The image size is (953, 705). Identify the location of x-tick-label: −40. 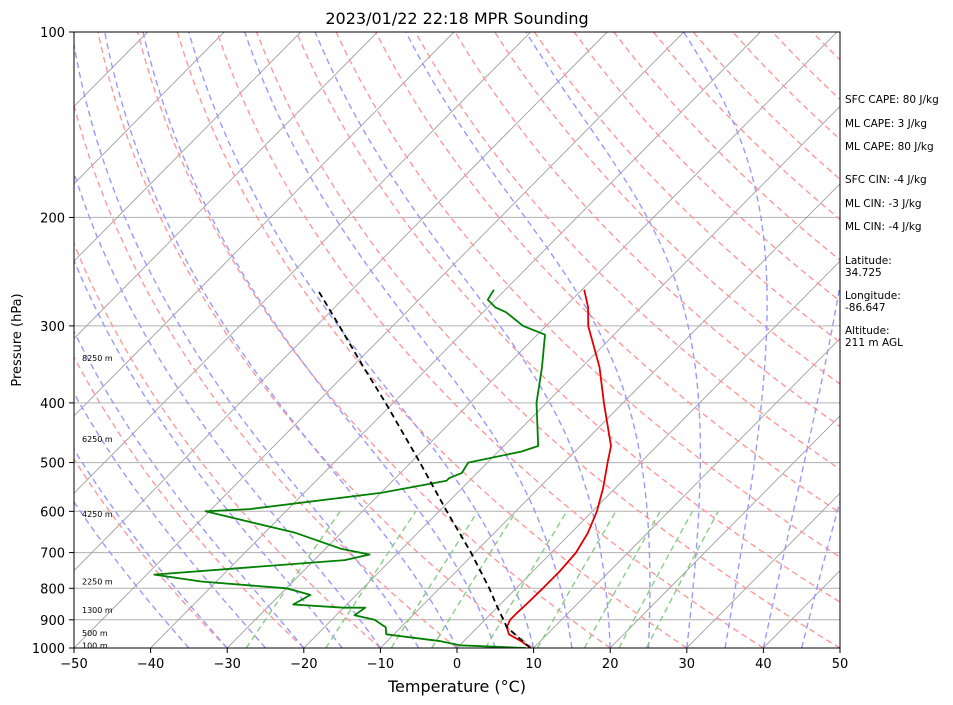
(150, 664).